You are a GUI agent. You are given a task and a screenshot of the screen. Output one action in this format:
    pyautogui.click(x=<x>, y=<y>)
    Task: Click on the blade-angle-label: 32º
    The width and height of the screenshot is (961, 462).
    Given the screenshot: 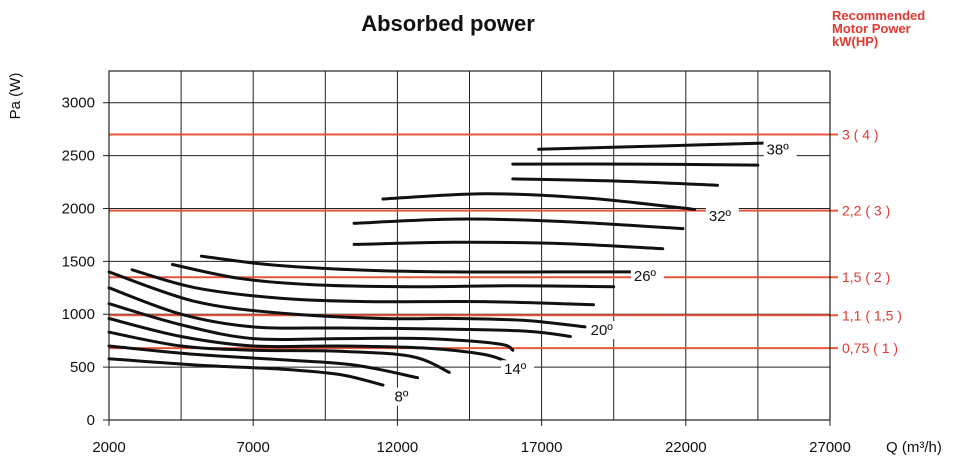 What is the action you would take?
    pyautogui.click(x=720, y=216)
    